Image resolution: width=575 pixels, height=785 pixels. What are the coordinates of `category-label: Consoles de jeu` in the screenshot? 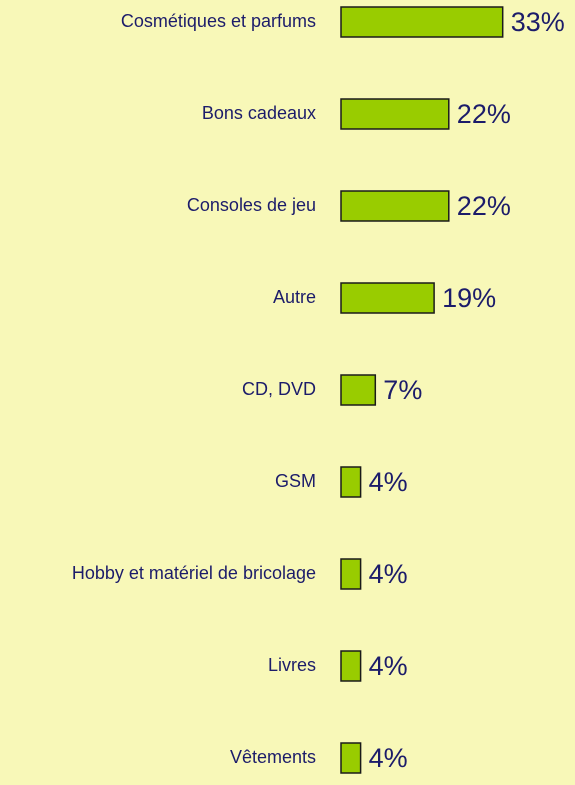 It's located at (251, 205).